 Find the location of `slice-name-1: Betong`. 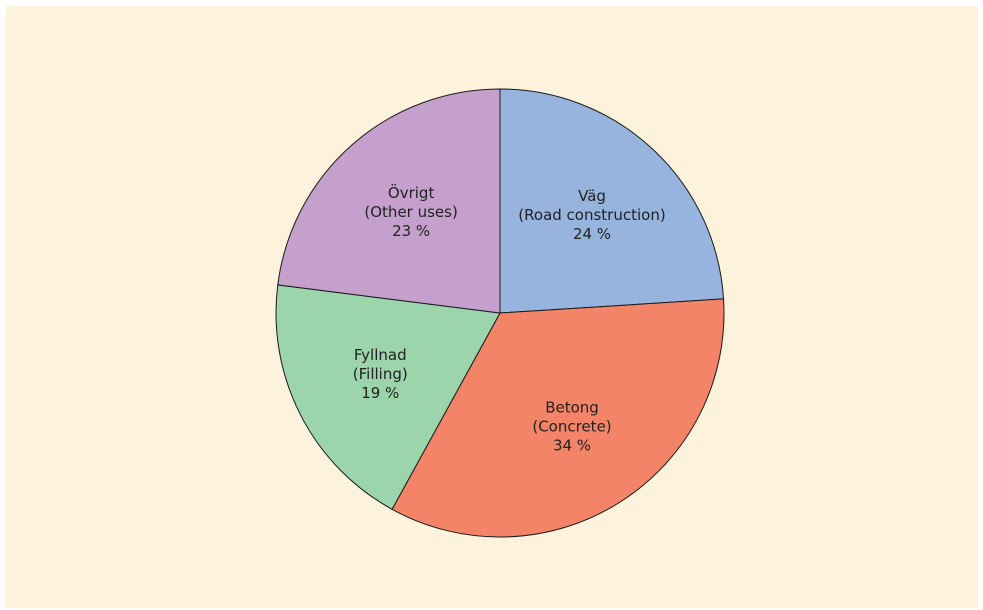

slice-name-1: Betong is located at coordinates (572, 407).